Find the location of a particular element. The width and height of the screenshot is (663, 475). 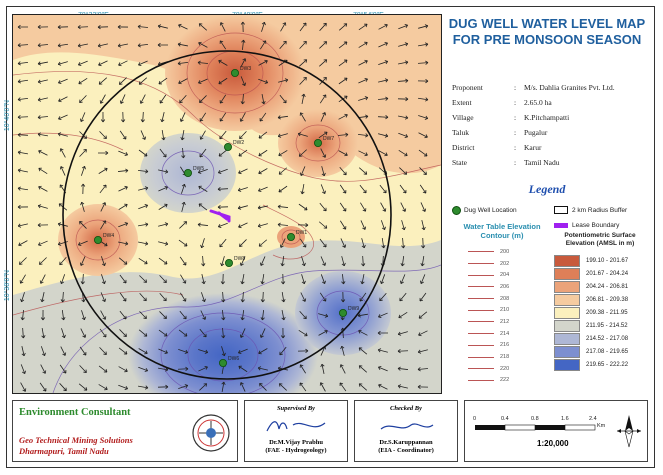

svg-text: DW9 is located at coordinates (353, 309).